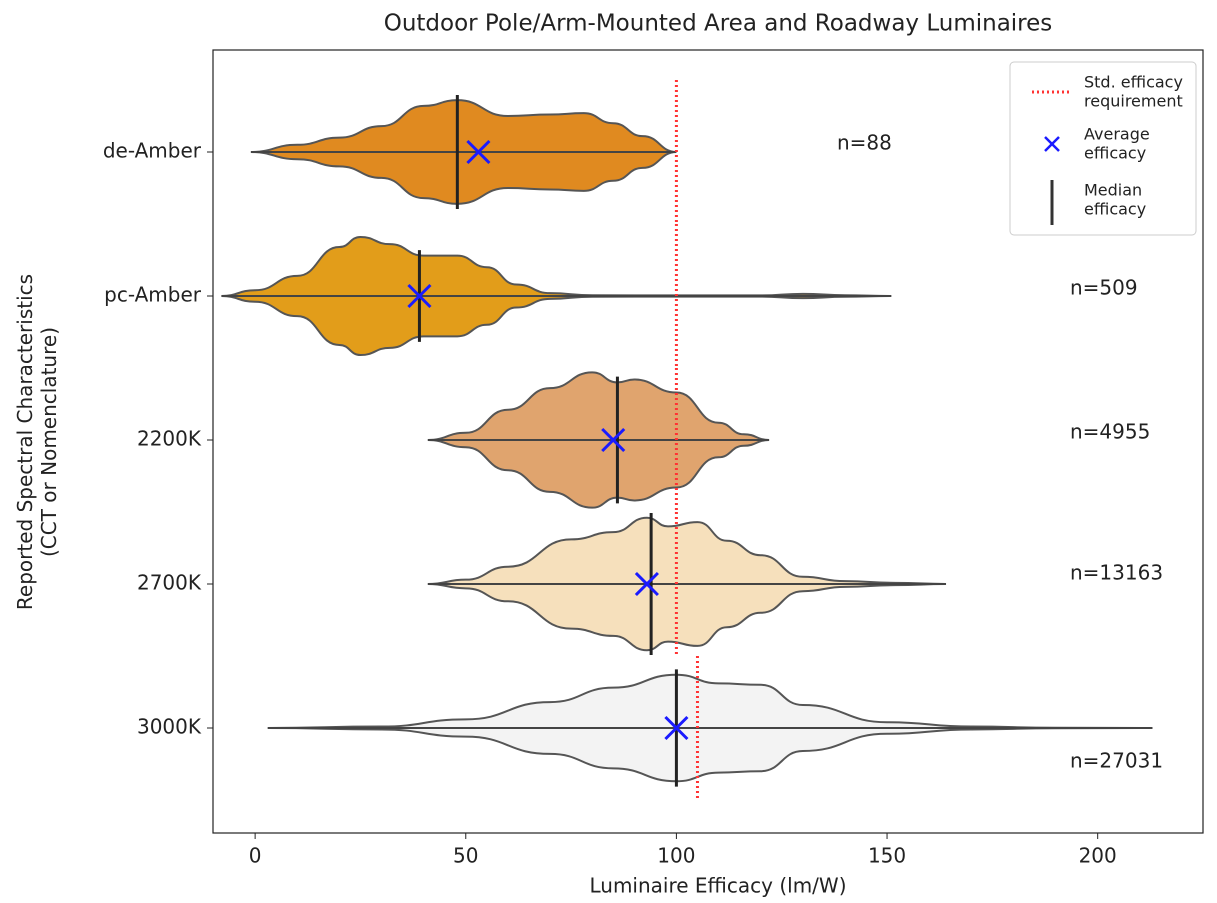  I want to click on x-tick-label: 200, so click(1098, 856).